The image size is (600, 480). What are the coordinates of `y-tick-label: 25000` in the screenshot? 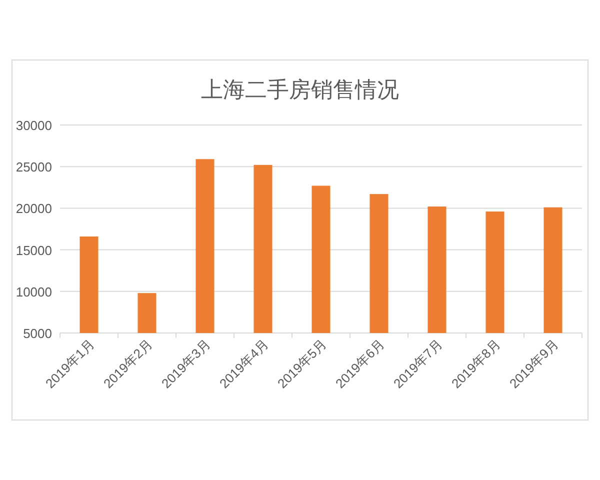 It's located at (34, 167).